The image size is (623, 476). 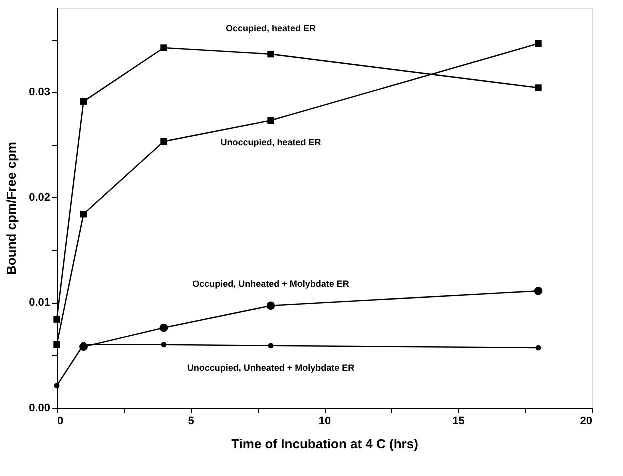 I want to click on x-tick-label: 0, so click(x=61, y=422).